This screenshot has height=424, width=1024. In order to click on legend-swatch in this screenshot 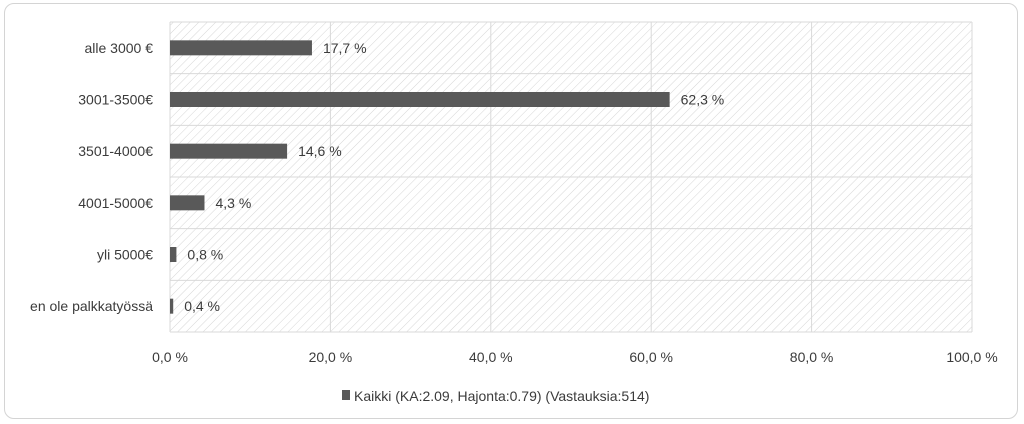, I will do `click(346, 395)`.